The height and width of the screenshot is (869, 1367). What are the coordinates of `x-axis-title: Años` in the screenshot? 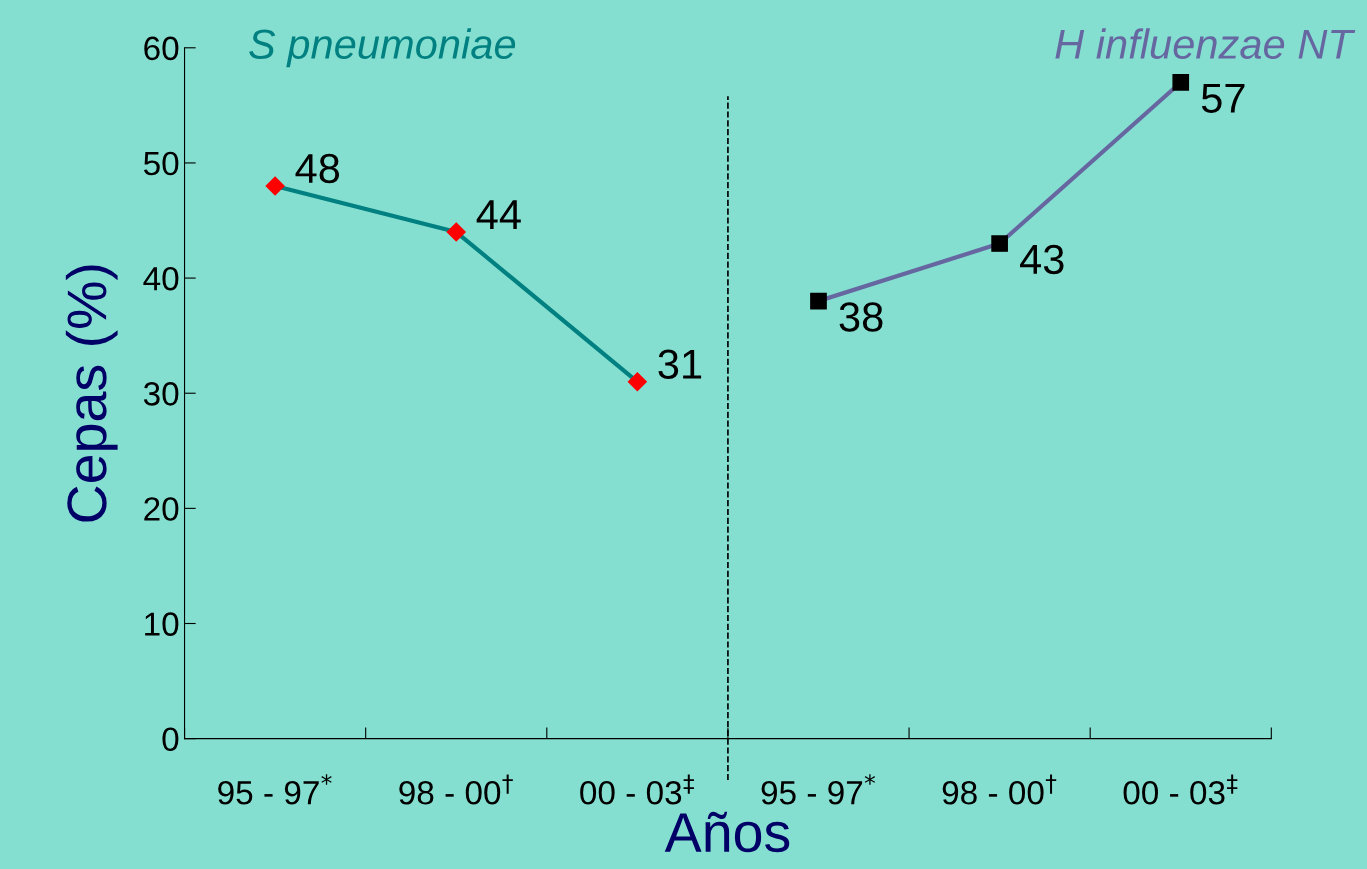 It's located at (727, 832).